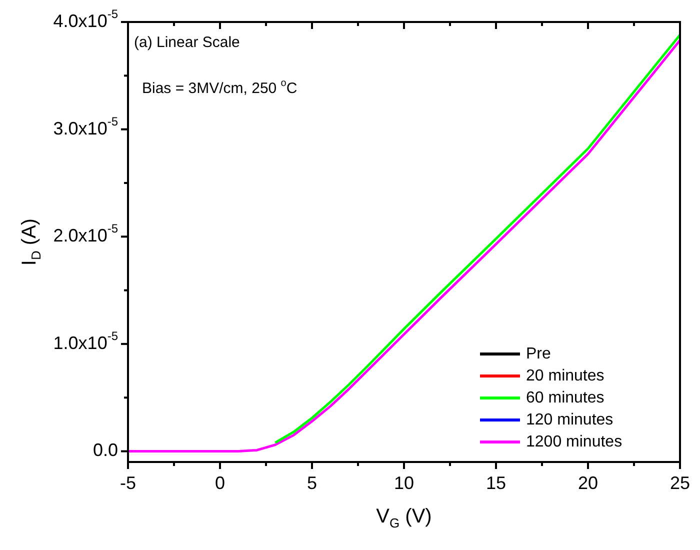 The image size is (700, 550). I want to click on y-tick-label: 0.0, so click(105, 450).